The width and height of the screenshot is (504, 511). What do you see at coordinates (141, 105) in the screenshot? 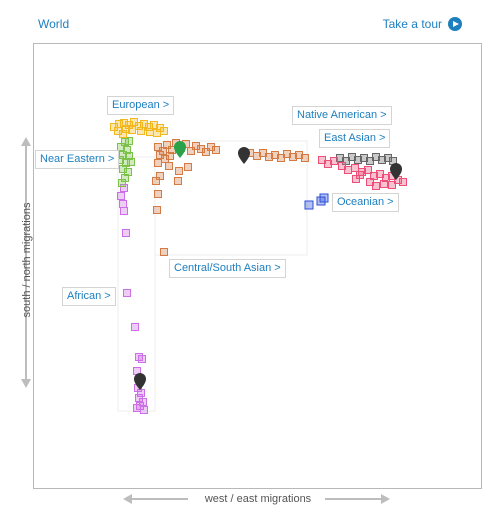
I see `region-label-european: European >` at bounding box center [141, 105].